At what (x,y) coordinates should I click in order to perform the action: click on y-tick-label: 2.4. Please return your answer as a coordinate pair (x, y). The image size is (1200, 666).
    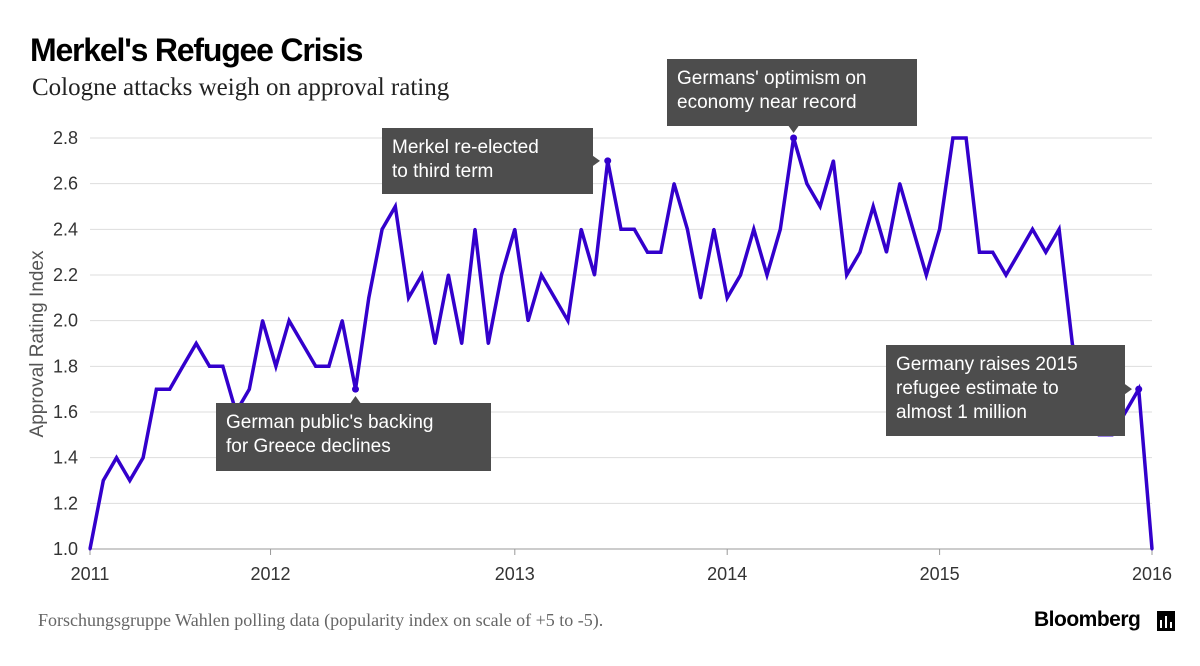
    Looking at the image, I should click on (65, 229).